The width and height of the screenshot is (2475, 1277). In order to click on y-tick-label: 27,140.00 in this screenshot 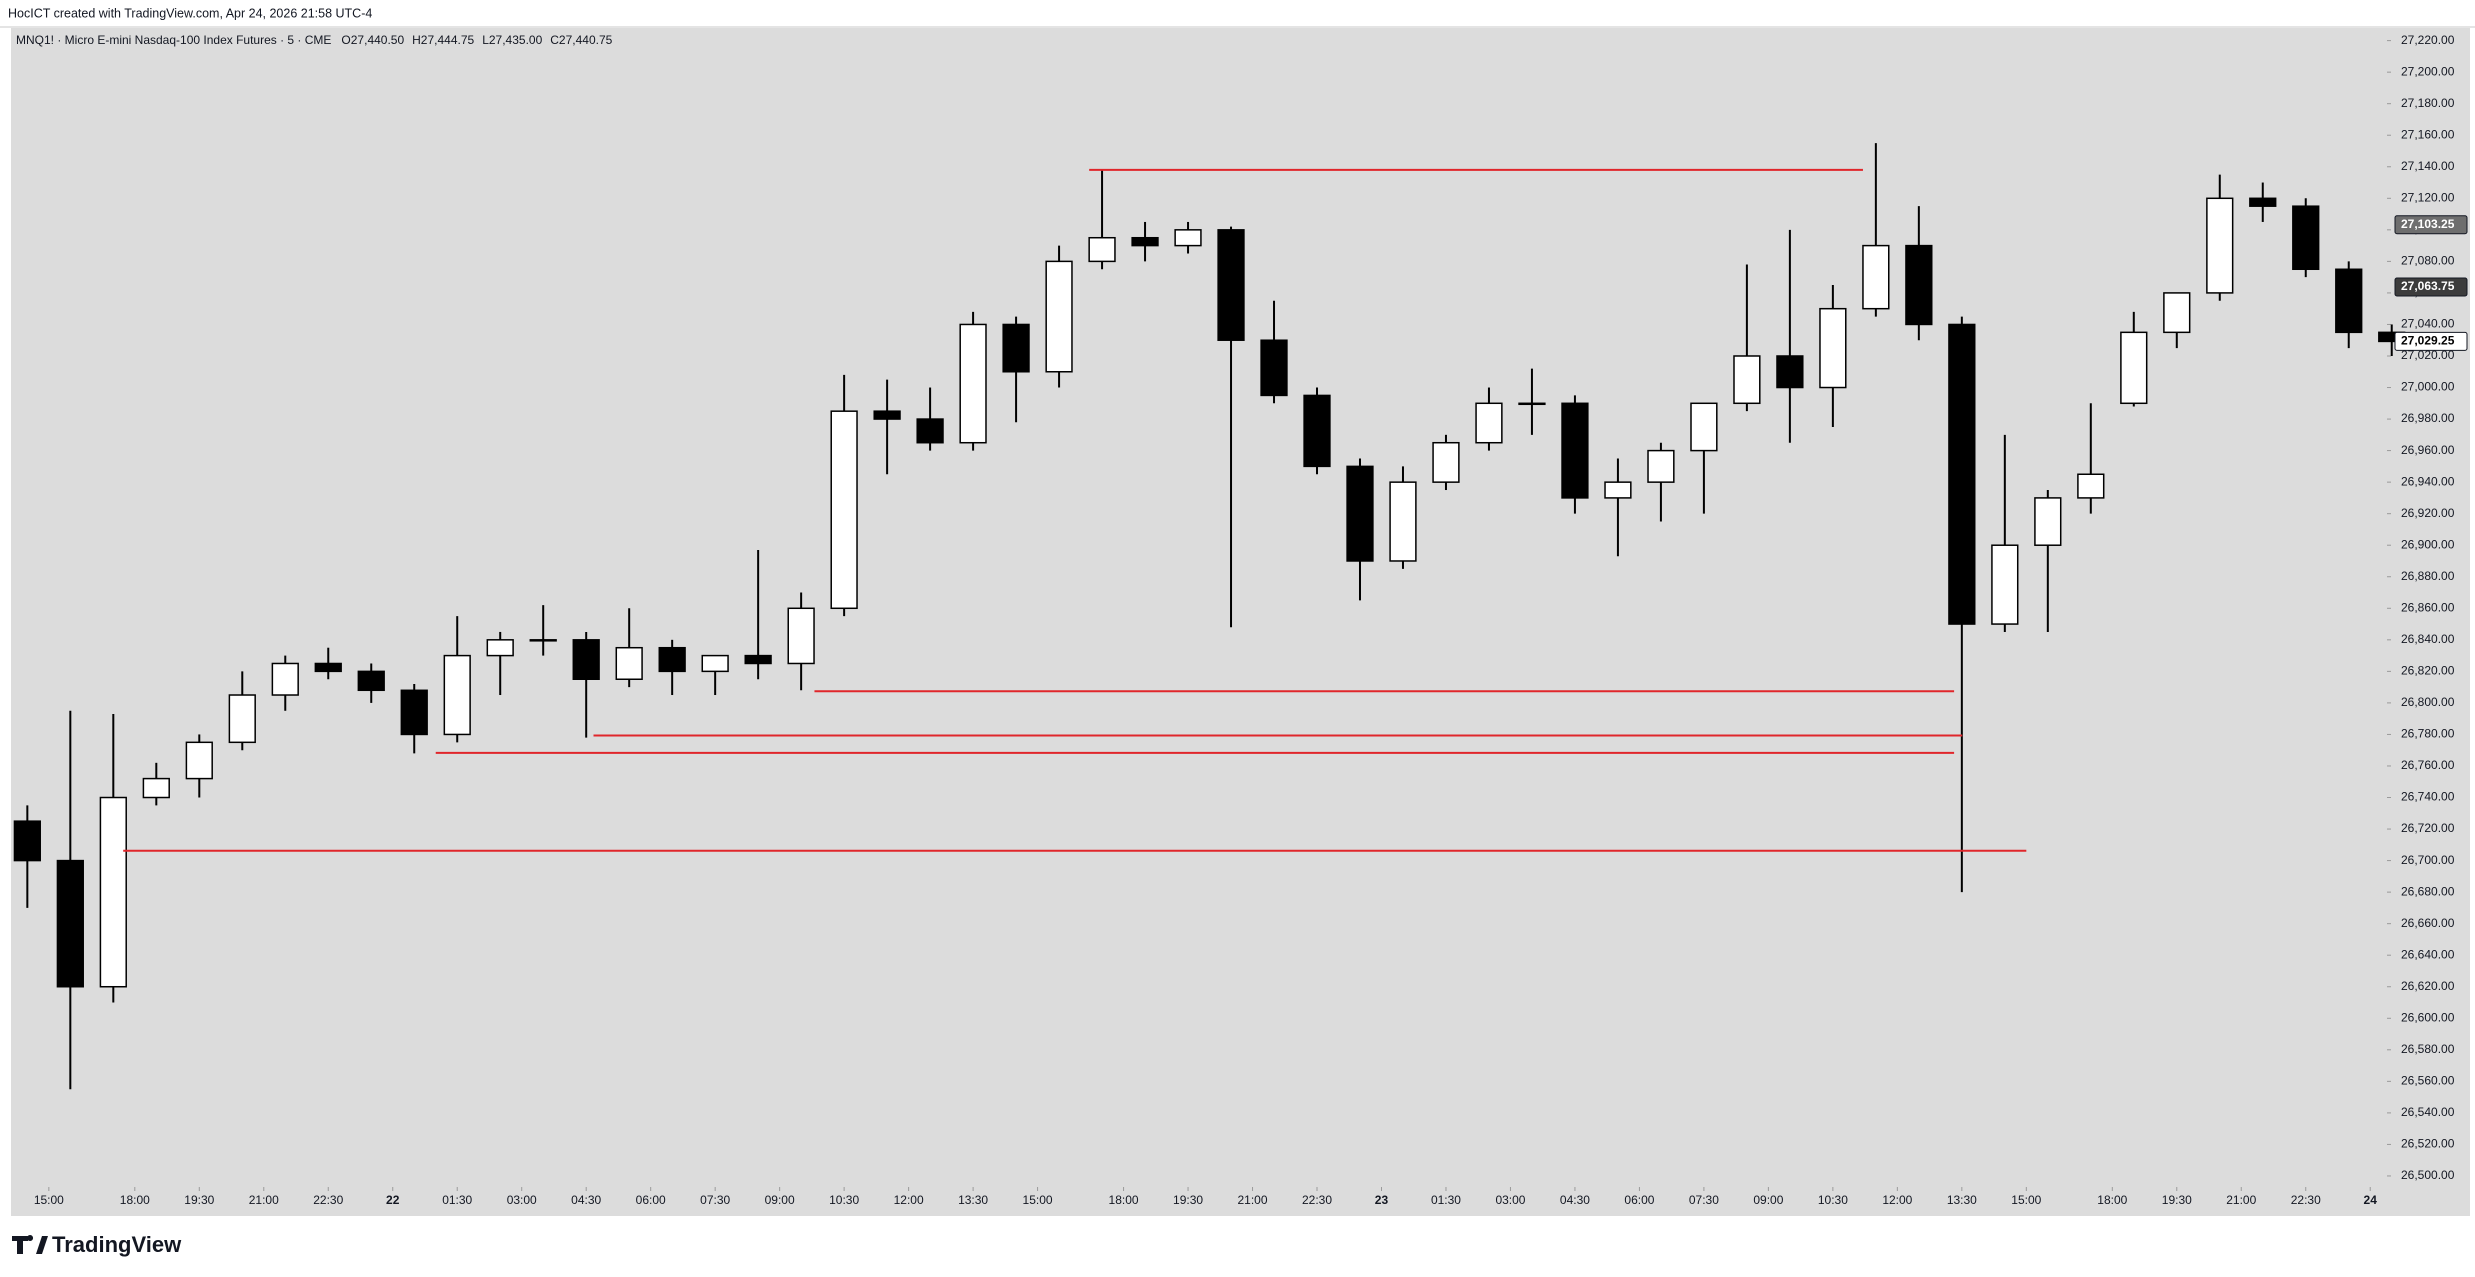, I will do `click(2428, 166)`.